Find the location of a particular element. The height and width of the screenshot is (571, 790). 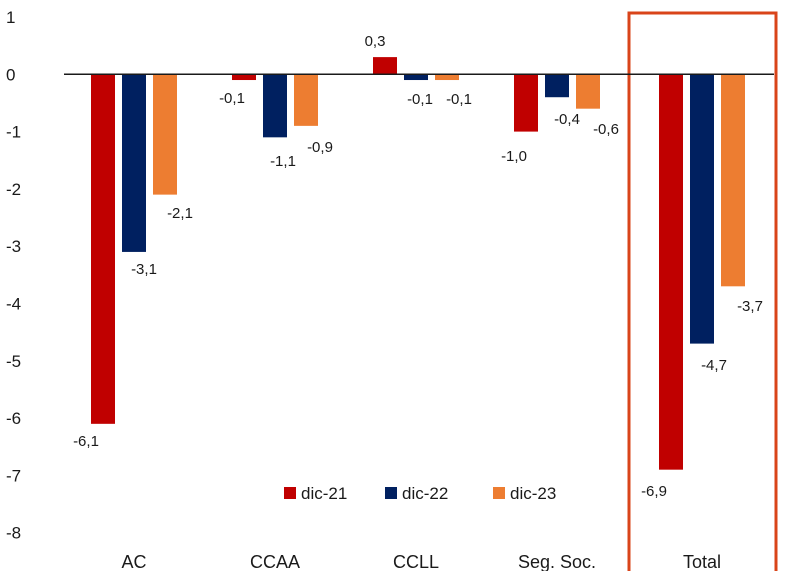

legend: dic-21 dic-22 dic-23 is located at coordinates (420, 493).